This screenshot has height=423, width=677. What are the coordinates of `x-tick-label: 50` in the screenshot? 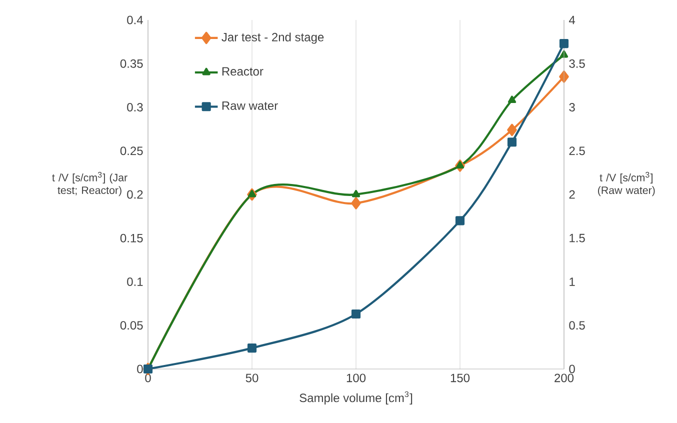 It's located at (252, 378).